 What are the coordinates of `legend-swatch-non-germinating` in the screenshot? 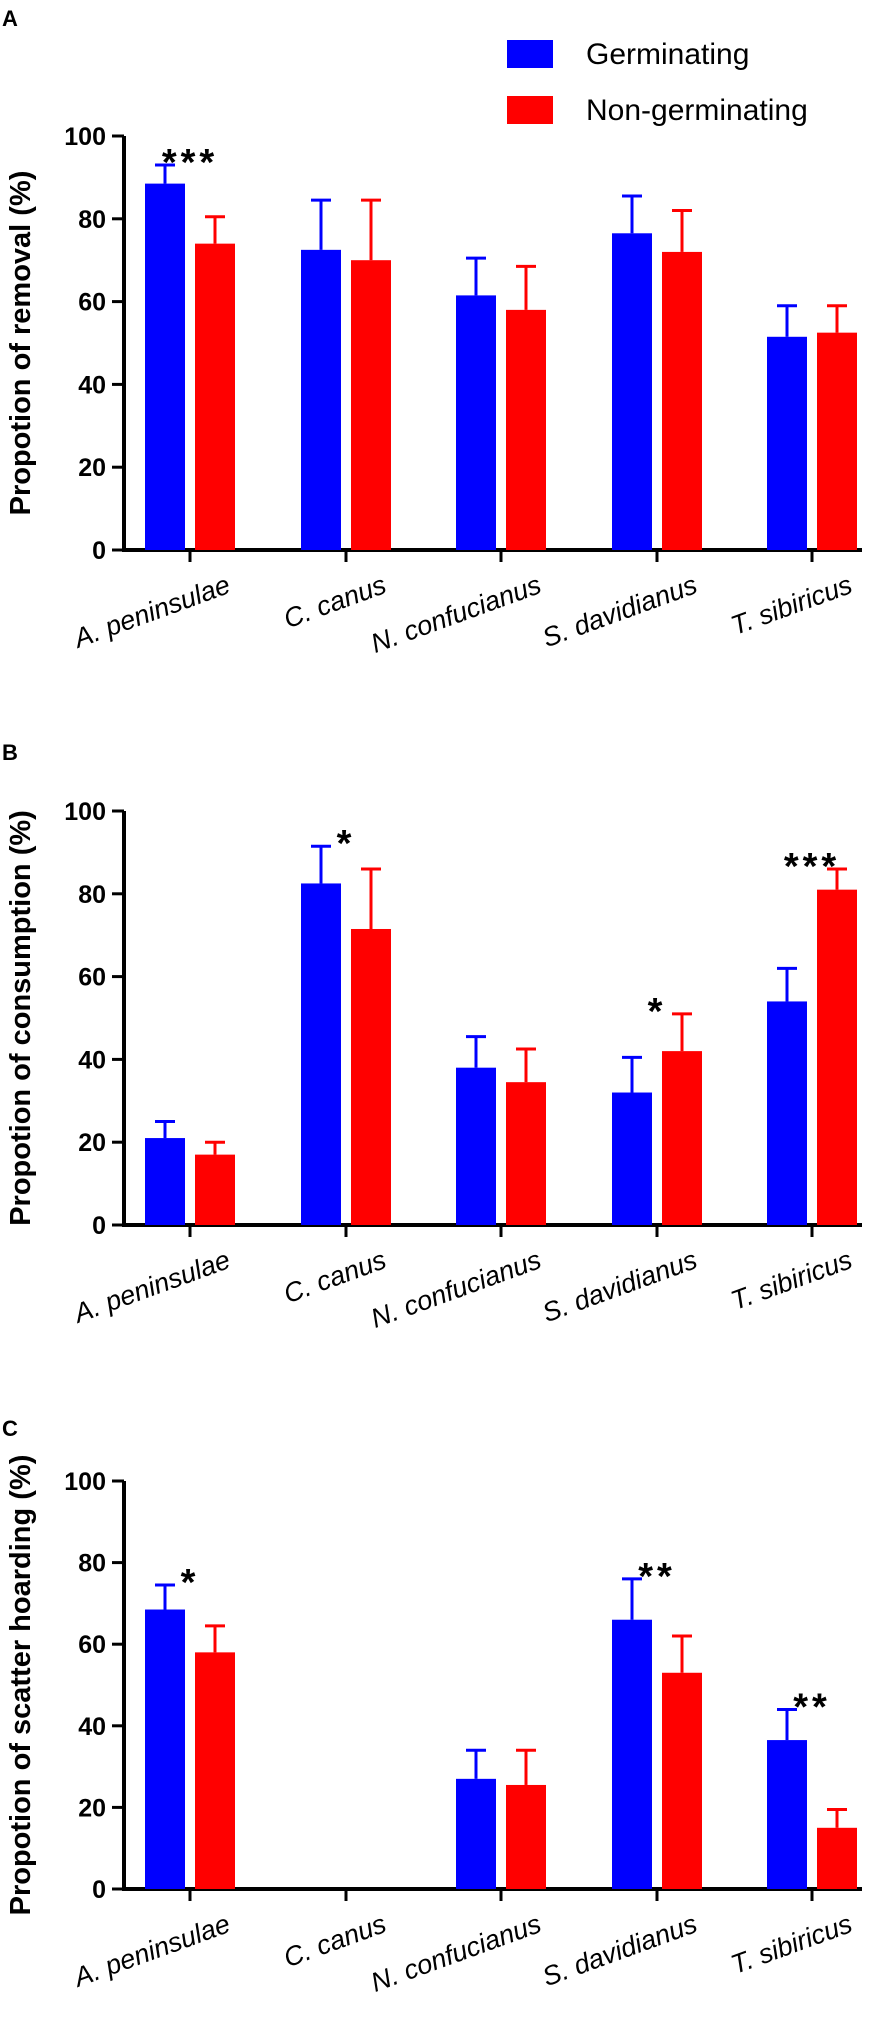 It's located at (530, 110).